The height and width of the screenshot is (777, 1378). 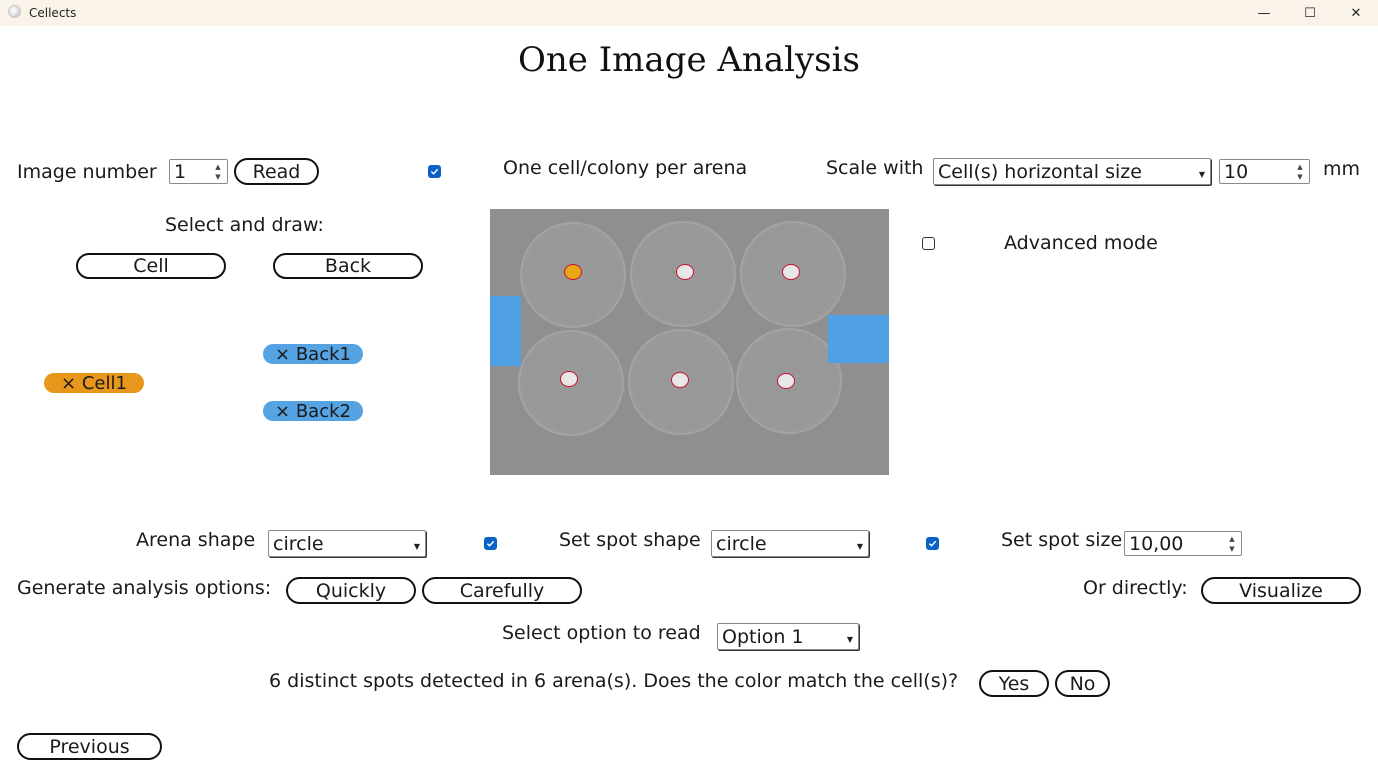 What do you see at coordinates (313, 354) in the screenshot?
I see `back1-chip: × Back1` at bounding box center [313, 354].